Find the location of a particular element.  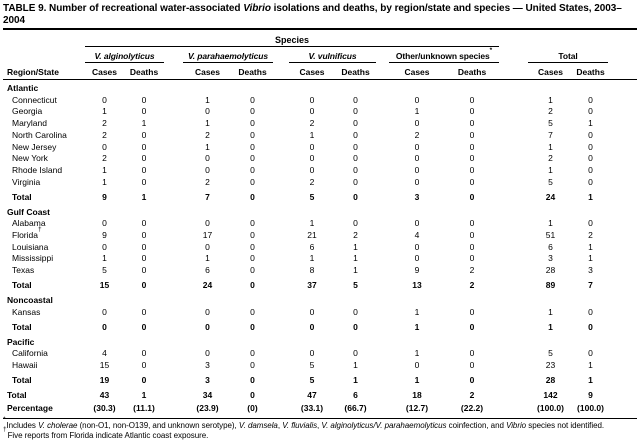

cell-value: 21 is located at coordinates (312, 234).